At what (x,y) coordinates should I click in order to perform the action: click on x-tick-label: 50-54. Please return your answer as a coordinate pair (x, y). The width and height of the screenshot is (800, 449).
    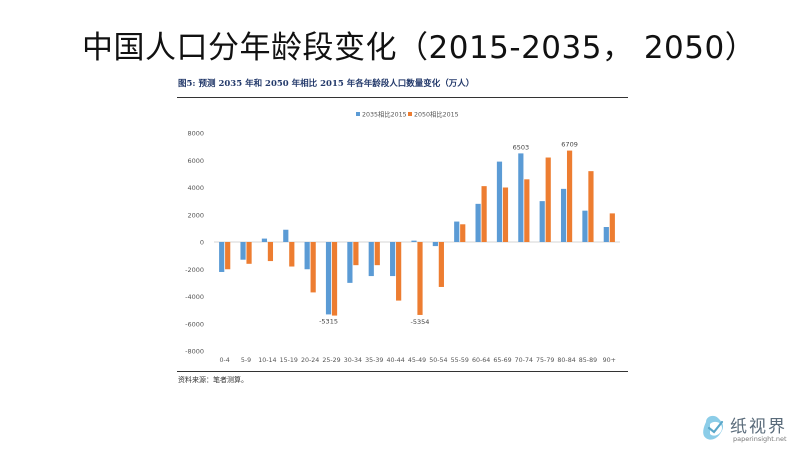
    Looking at the image, I should click on (438, 360).